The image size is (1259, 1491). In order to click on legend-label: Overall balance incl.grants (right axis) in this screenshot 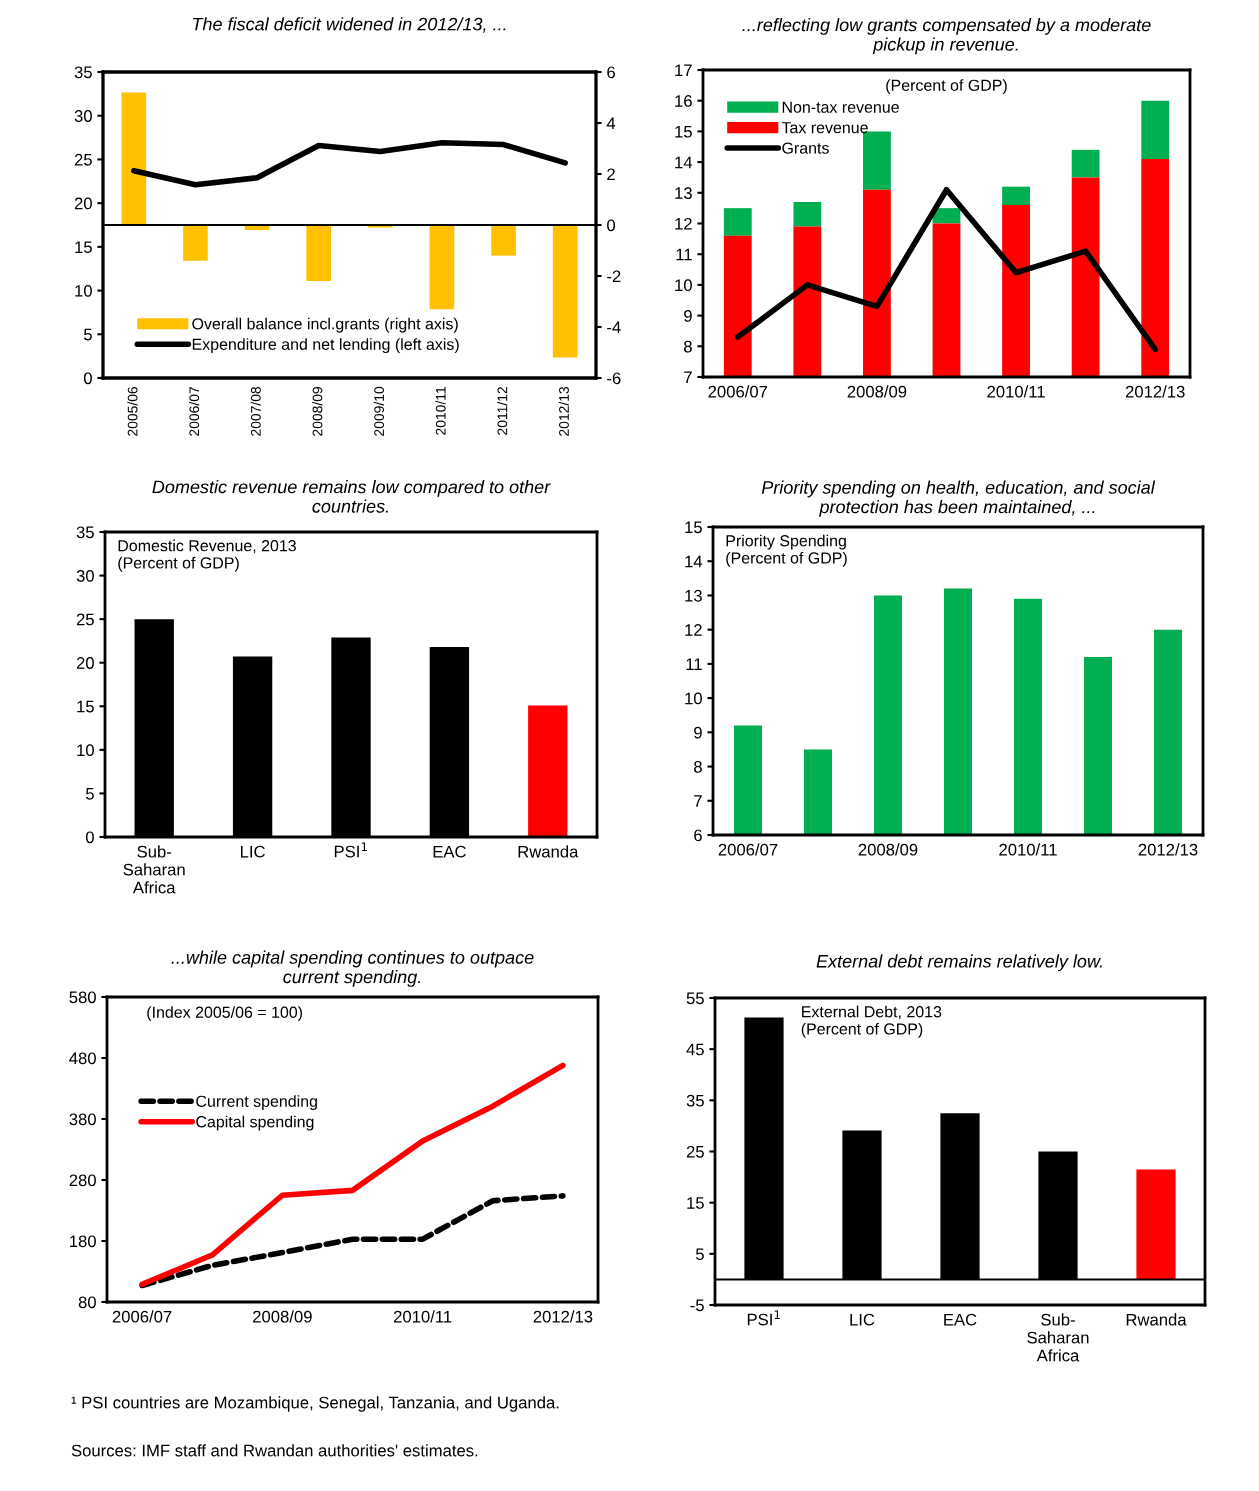, I will do `click(325, 325)`.